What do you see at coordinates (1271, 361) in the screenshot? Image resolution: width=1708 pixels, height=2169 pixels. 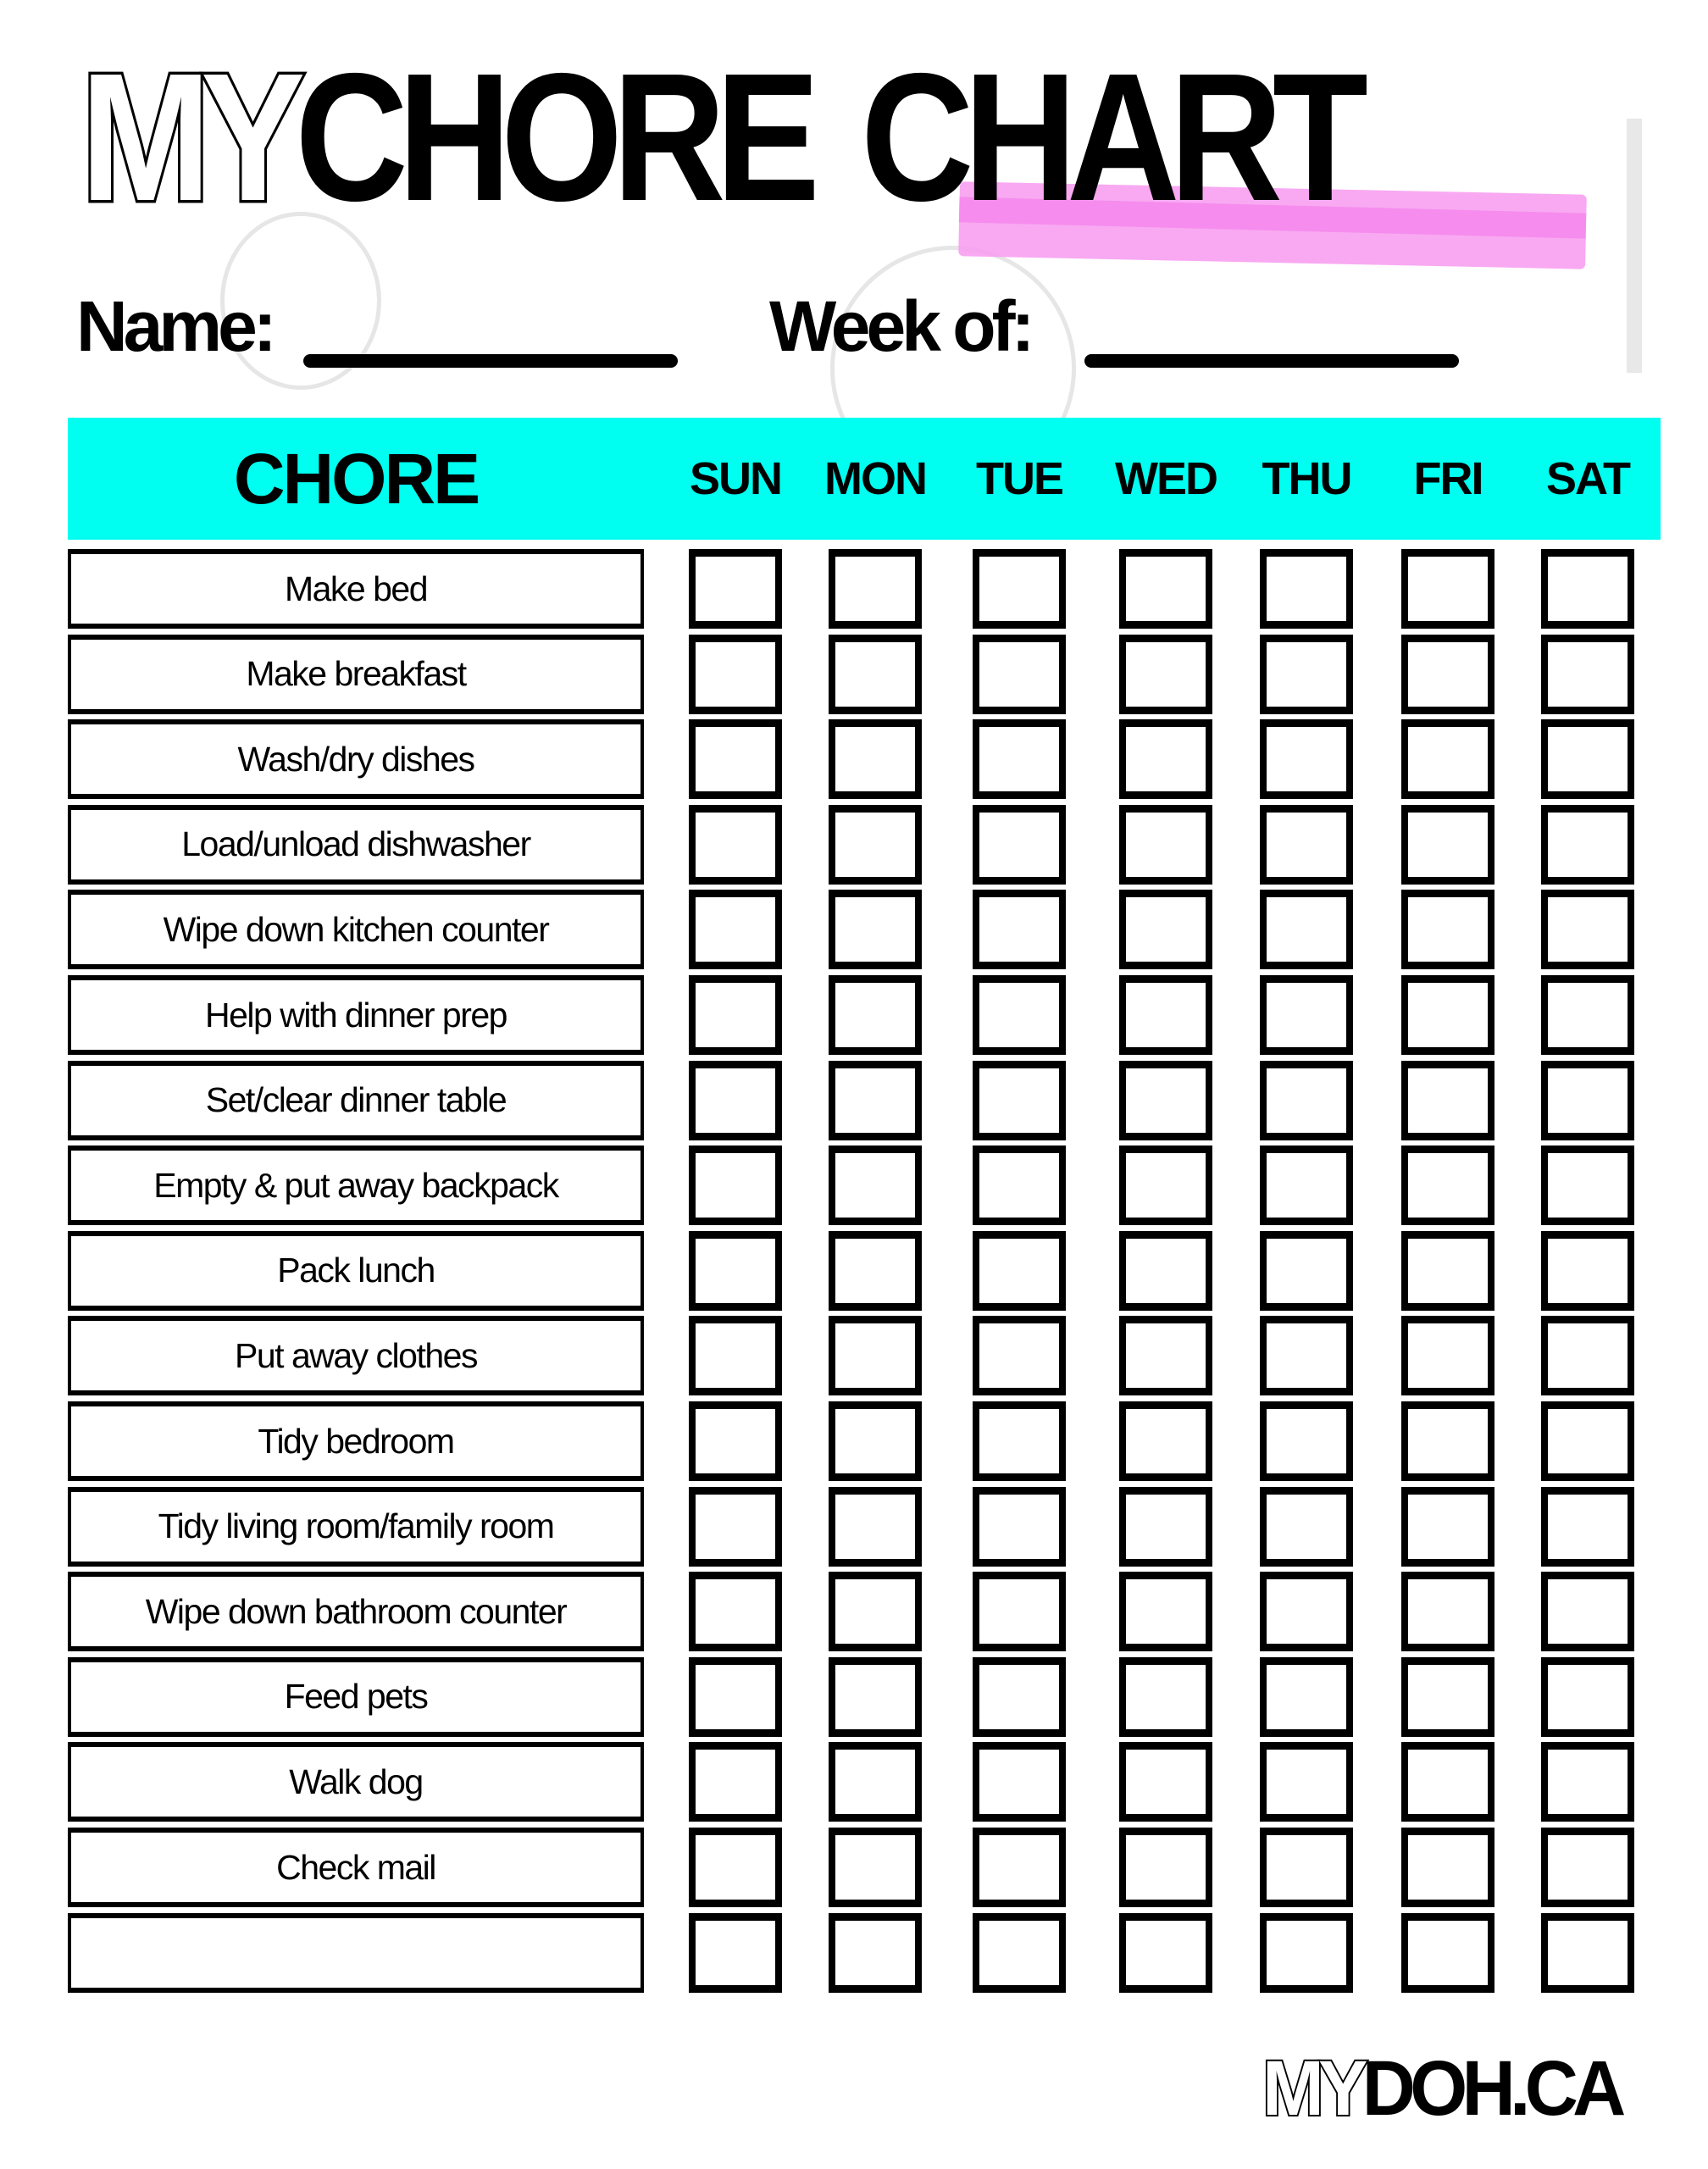 I see `week-of-input-line` at bounding box center [1271, 361].